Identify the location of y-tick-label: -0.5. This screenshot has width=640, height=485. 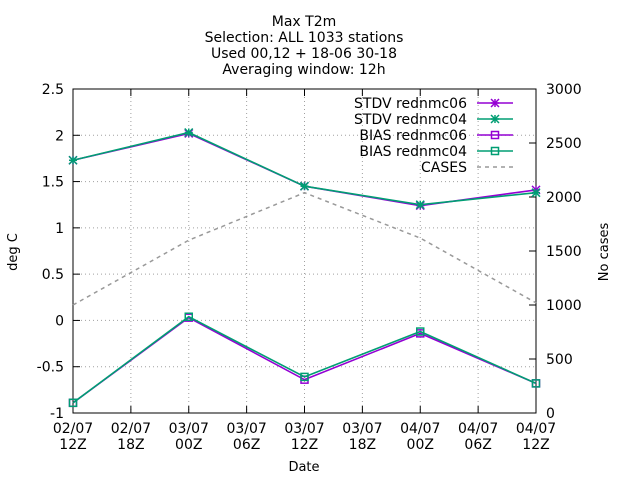
(50, 368).